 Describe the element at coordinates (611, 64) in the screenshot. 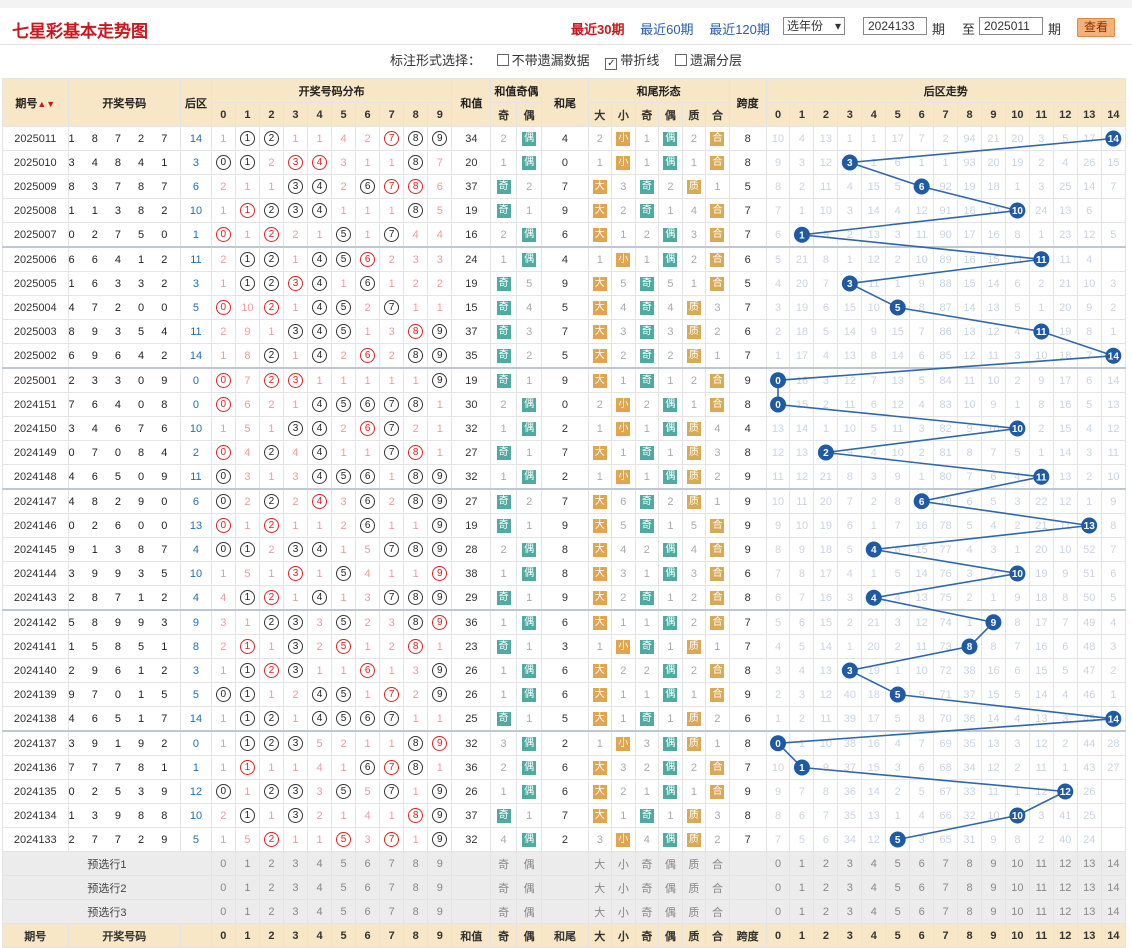

I see `checkbox-polyline: ✓` at that location.